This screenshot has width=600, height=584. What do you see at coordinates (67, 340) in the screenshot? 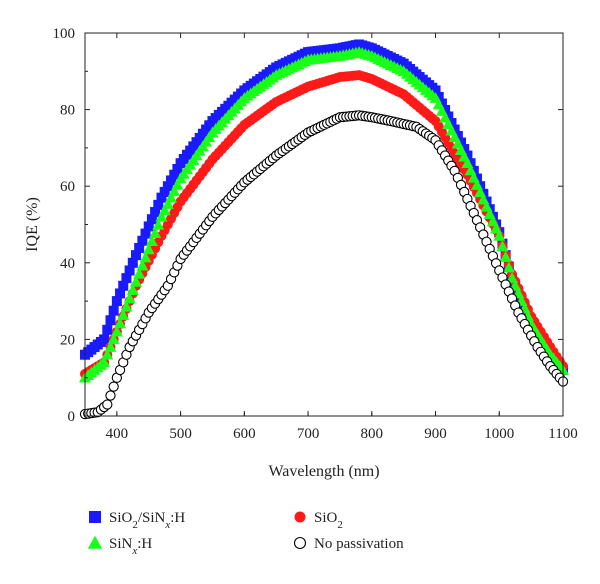
I see `y-tick-label: 20` at bounding box center [67, 340].